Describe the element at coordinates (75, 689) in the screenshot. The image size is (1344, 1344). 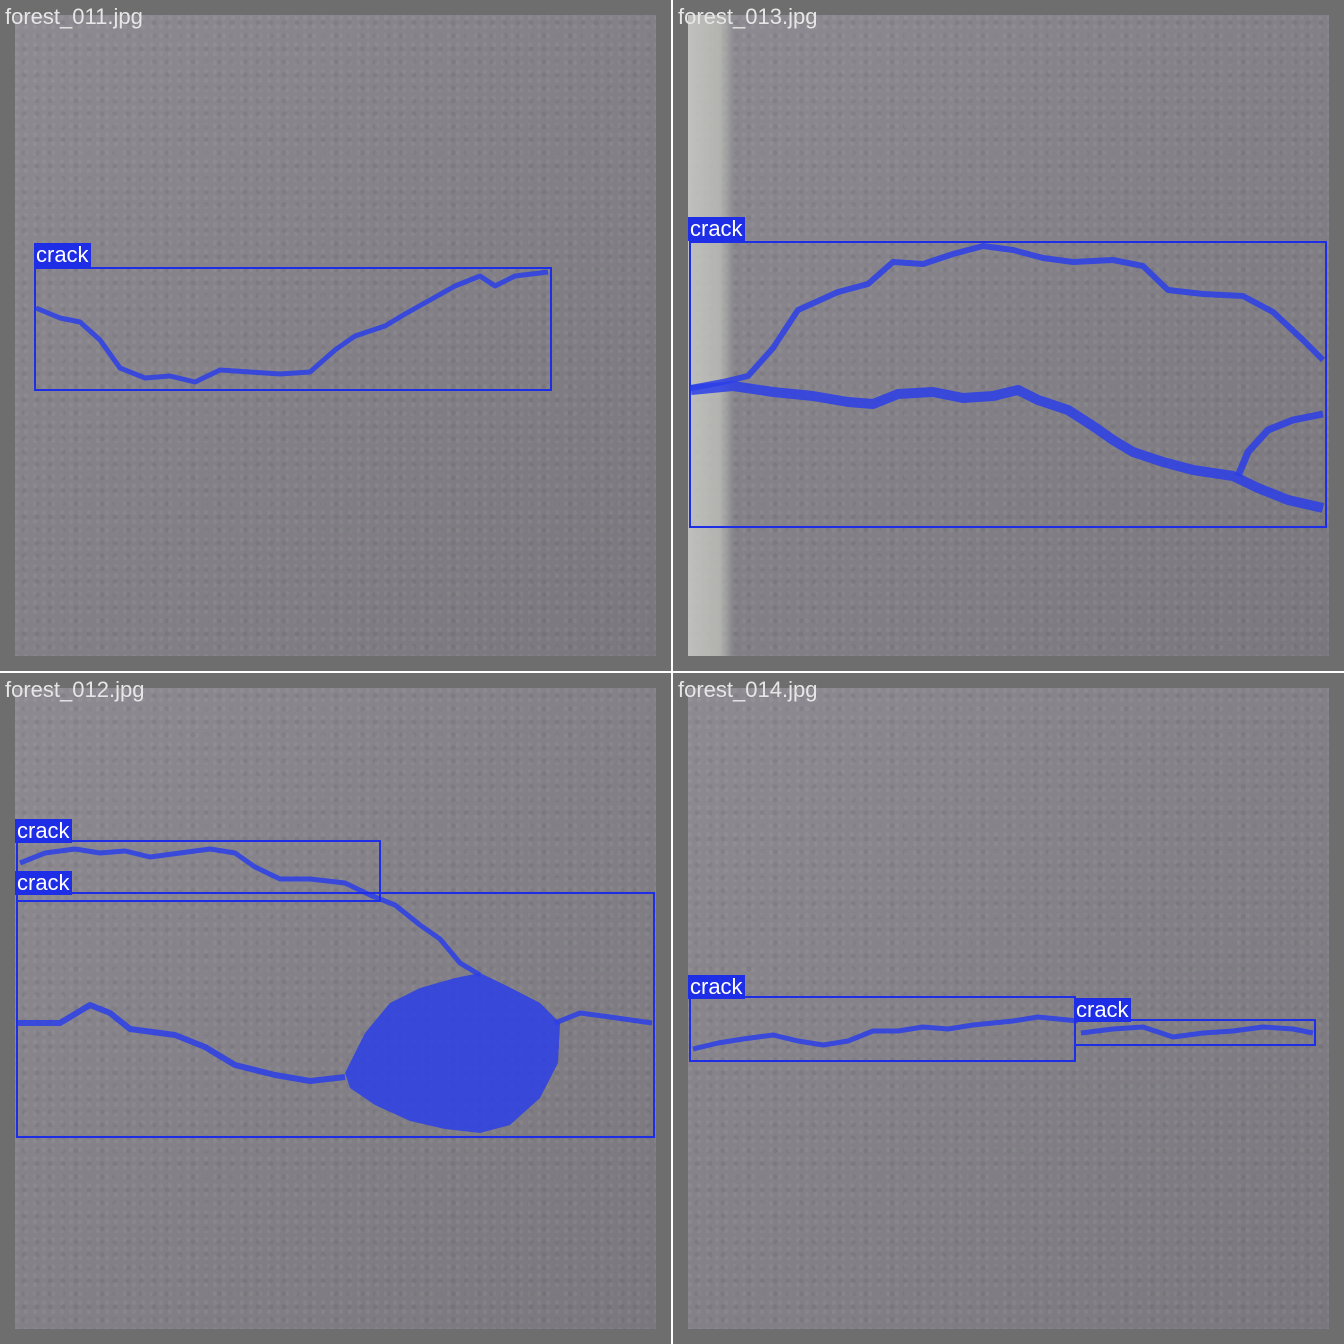
I see `image-filename: forest_012.jpg` at that location.